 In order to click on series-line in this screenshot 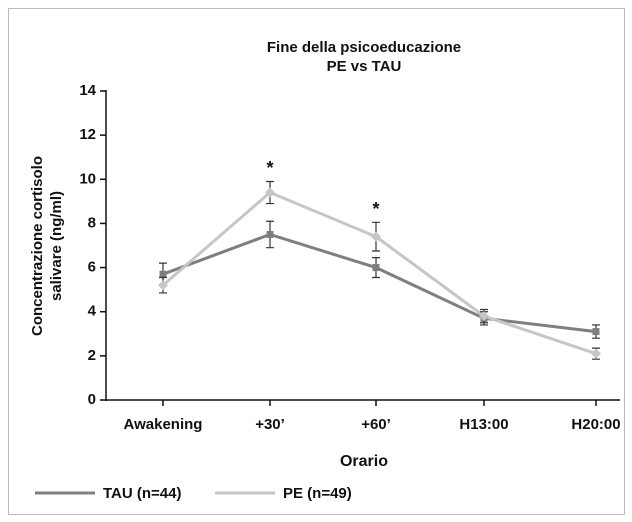, I will do `click(379, 283)`.